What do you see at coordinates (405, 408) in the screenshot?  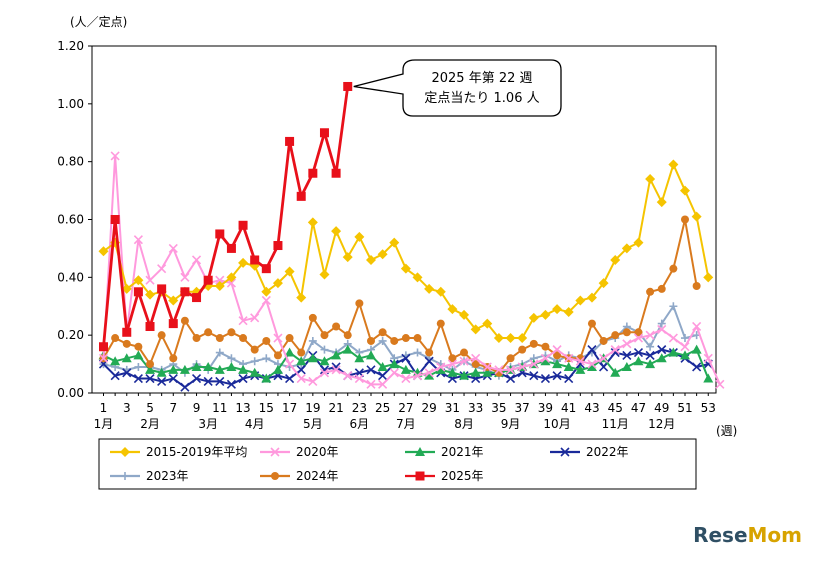 I see `x-tick-label: 27` at bounding box center [405, 408].